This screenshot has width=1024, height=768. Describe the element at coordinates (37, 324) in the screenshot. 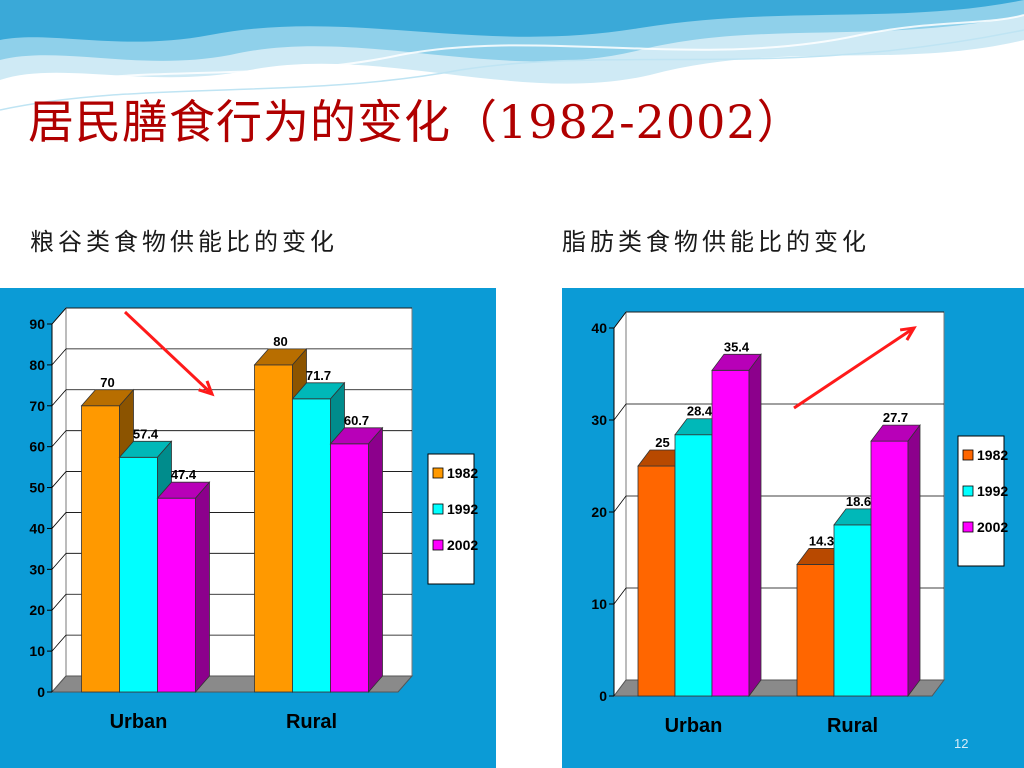

I see `y-tick-label: 90` at that location.